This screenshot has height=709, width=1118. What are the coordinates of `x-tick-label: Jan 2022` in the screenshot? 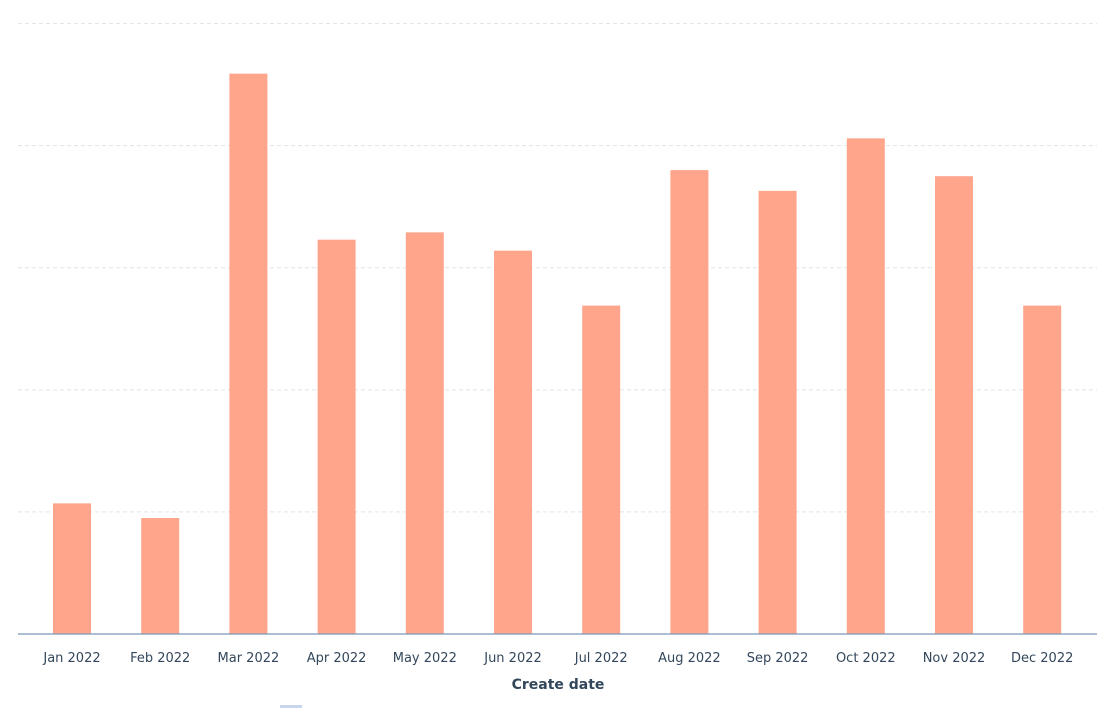 It's located at (71, 658).